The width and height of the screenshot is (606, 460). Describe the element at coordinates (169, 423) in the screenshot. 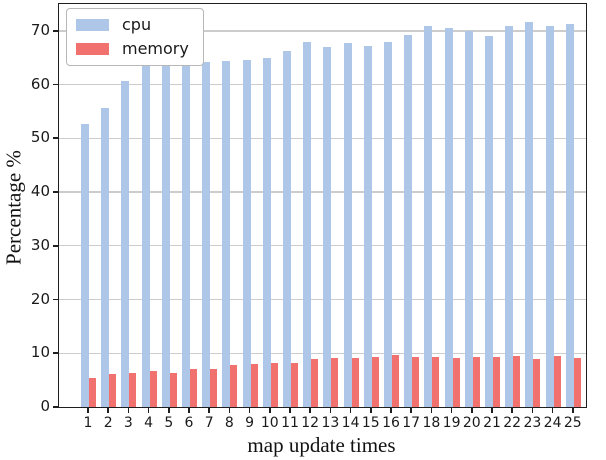

I see `x-tick-label: 5` at that location.